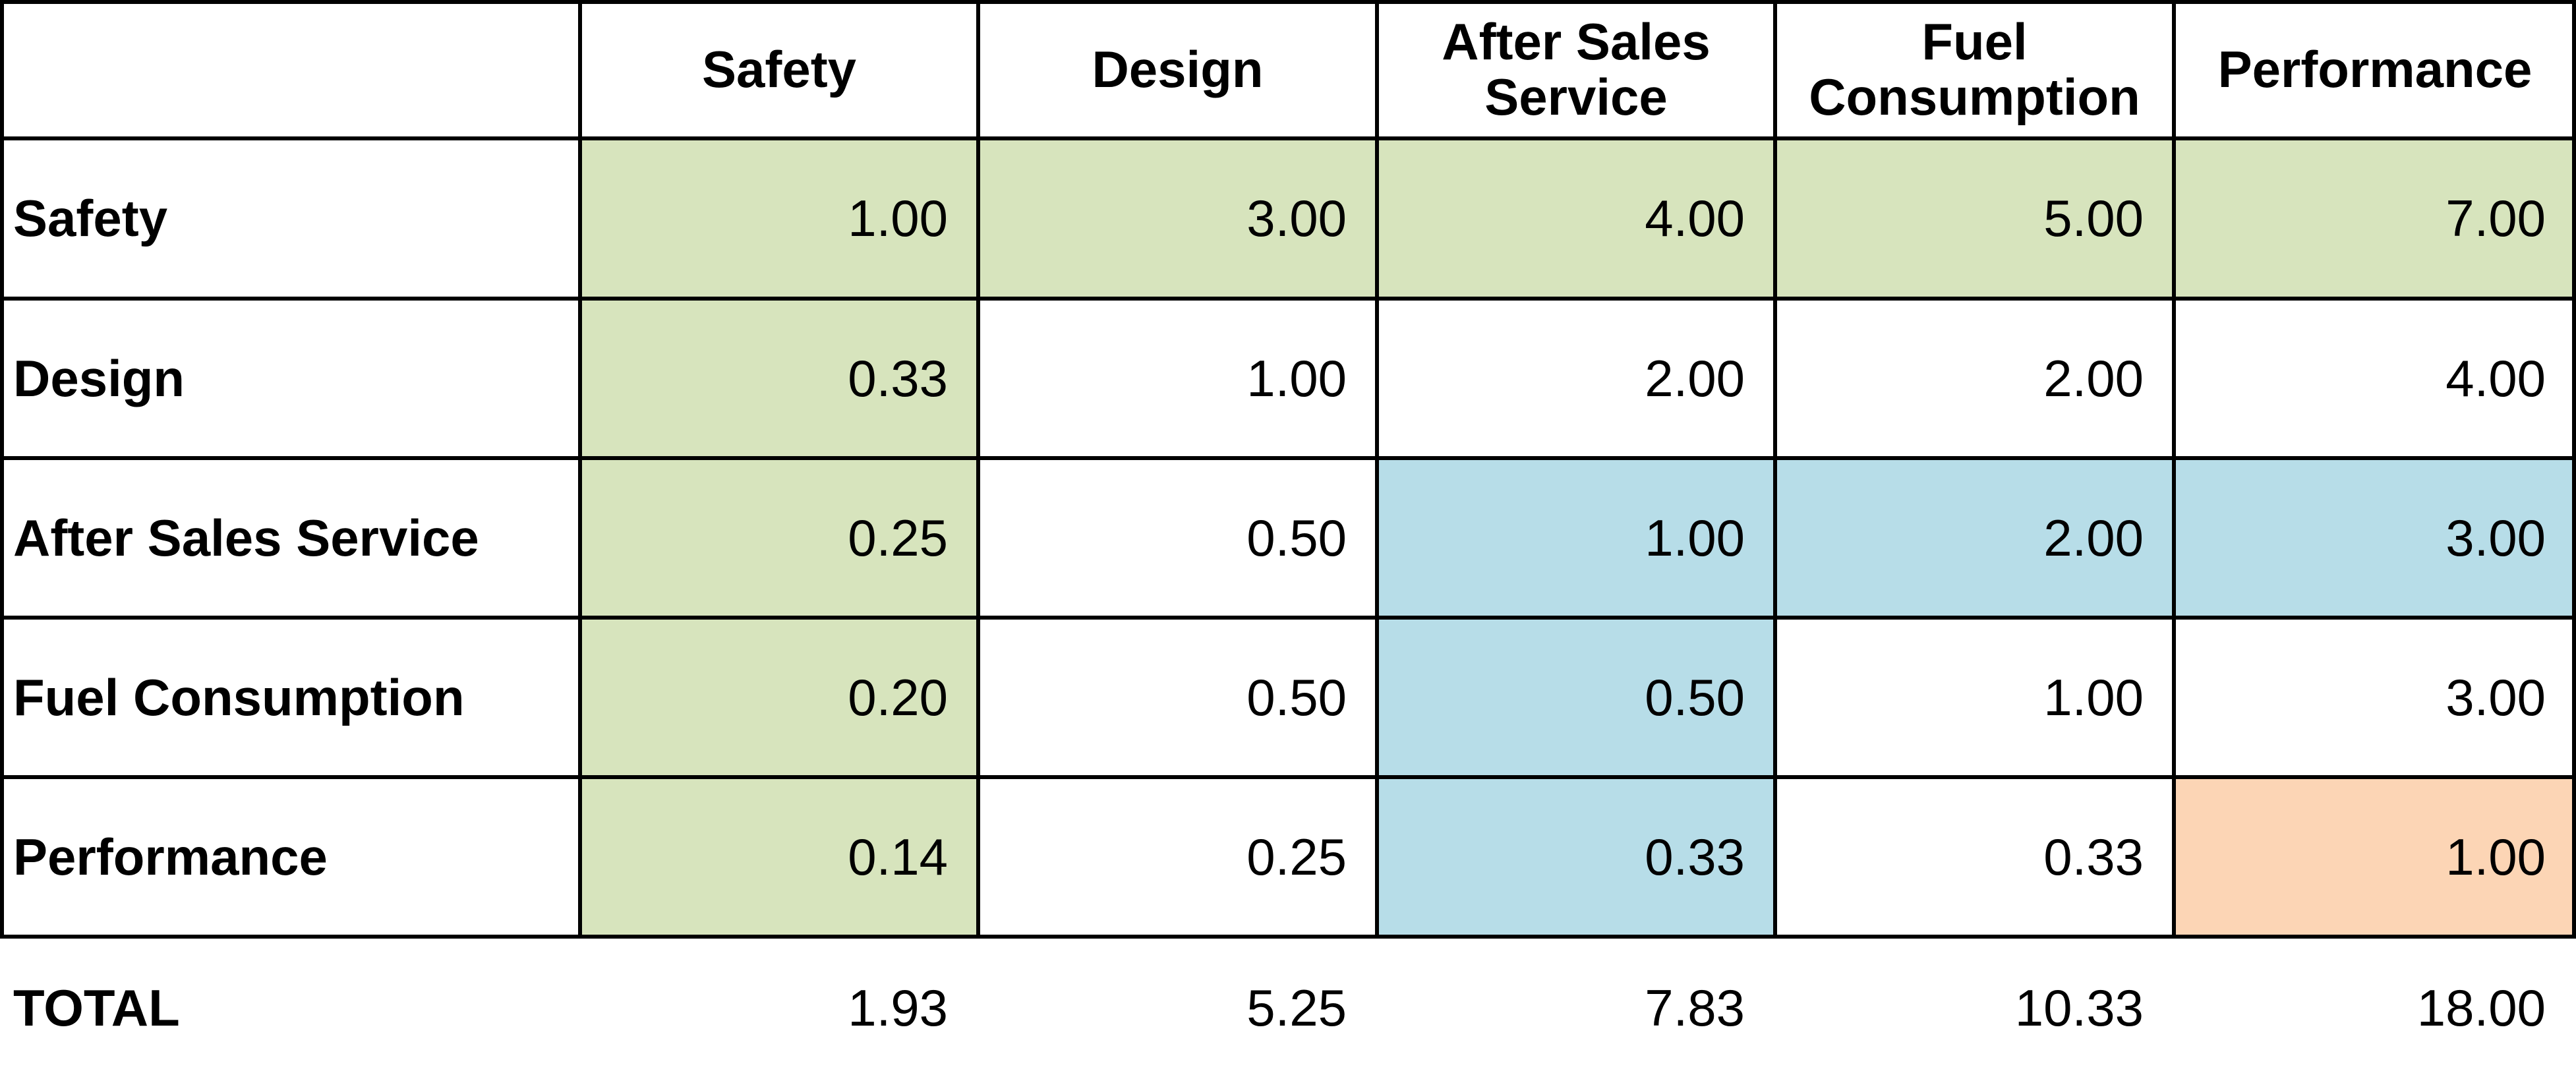  What do you see at coordinates (1695, 218) in the screenshot?
I see `matrix-cell-r0-c2-text: 4.00` at bounding box center [1695, 218].